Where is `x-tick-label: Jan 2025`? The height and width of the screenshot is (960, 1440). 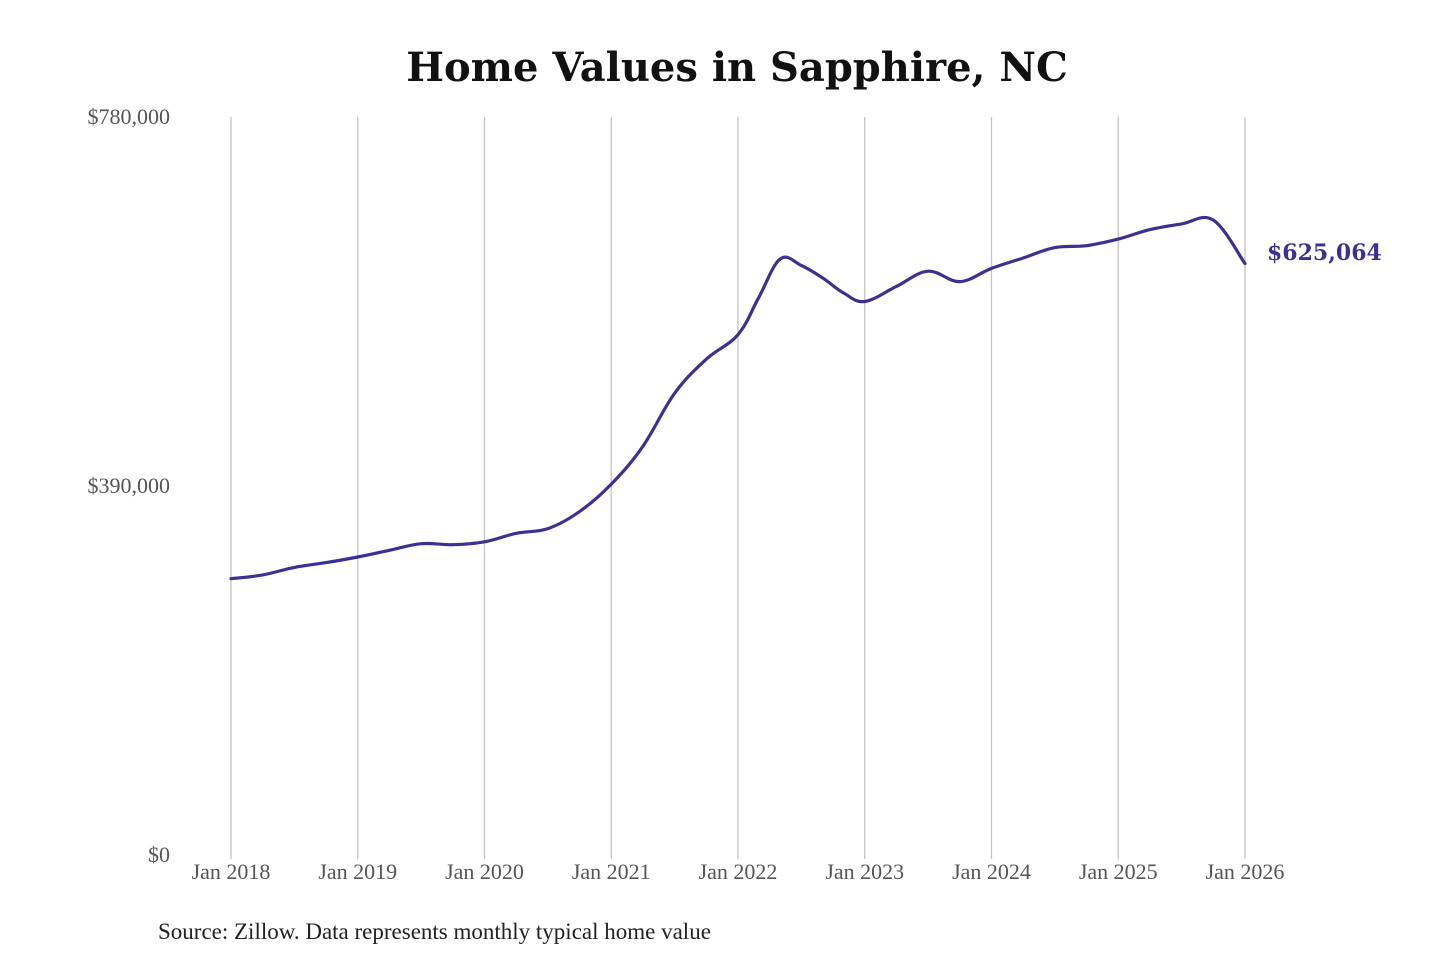 x-tick-label: Jan 2025 is located at coordinates (1118, 871).